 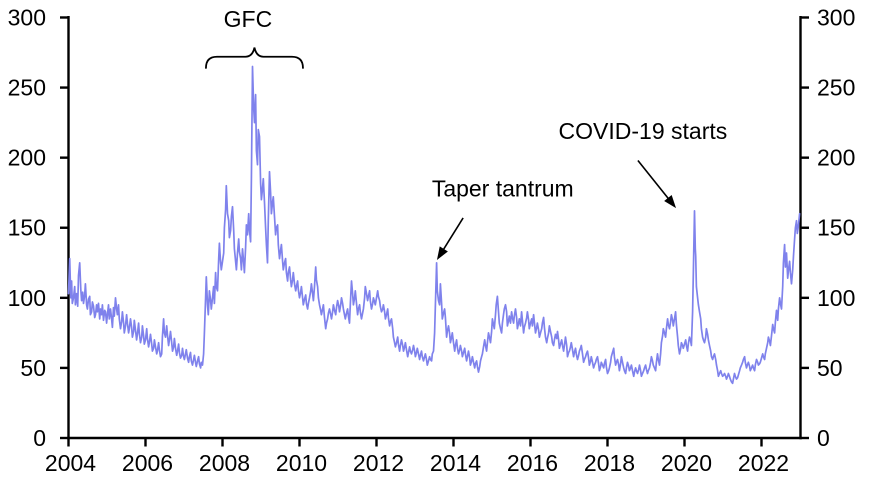 I want to click on x-axis-tick-label: 2014, so click(x=455, y=463).